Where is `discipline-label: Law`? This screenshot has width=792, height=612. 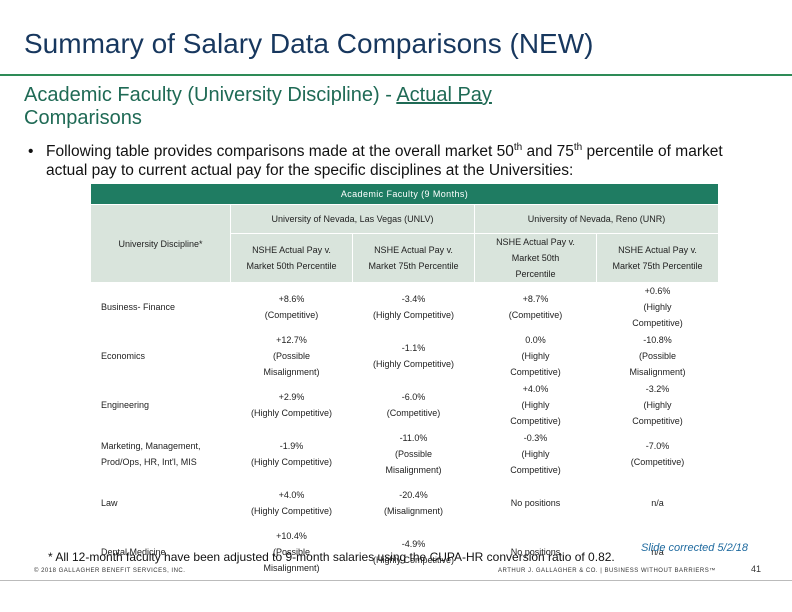 discipline-label: Law is located at coordinates (160, 503).